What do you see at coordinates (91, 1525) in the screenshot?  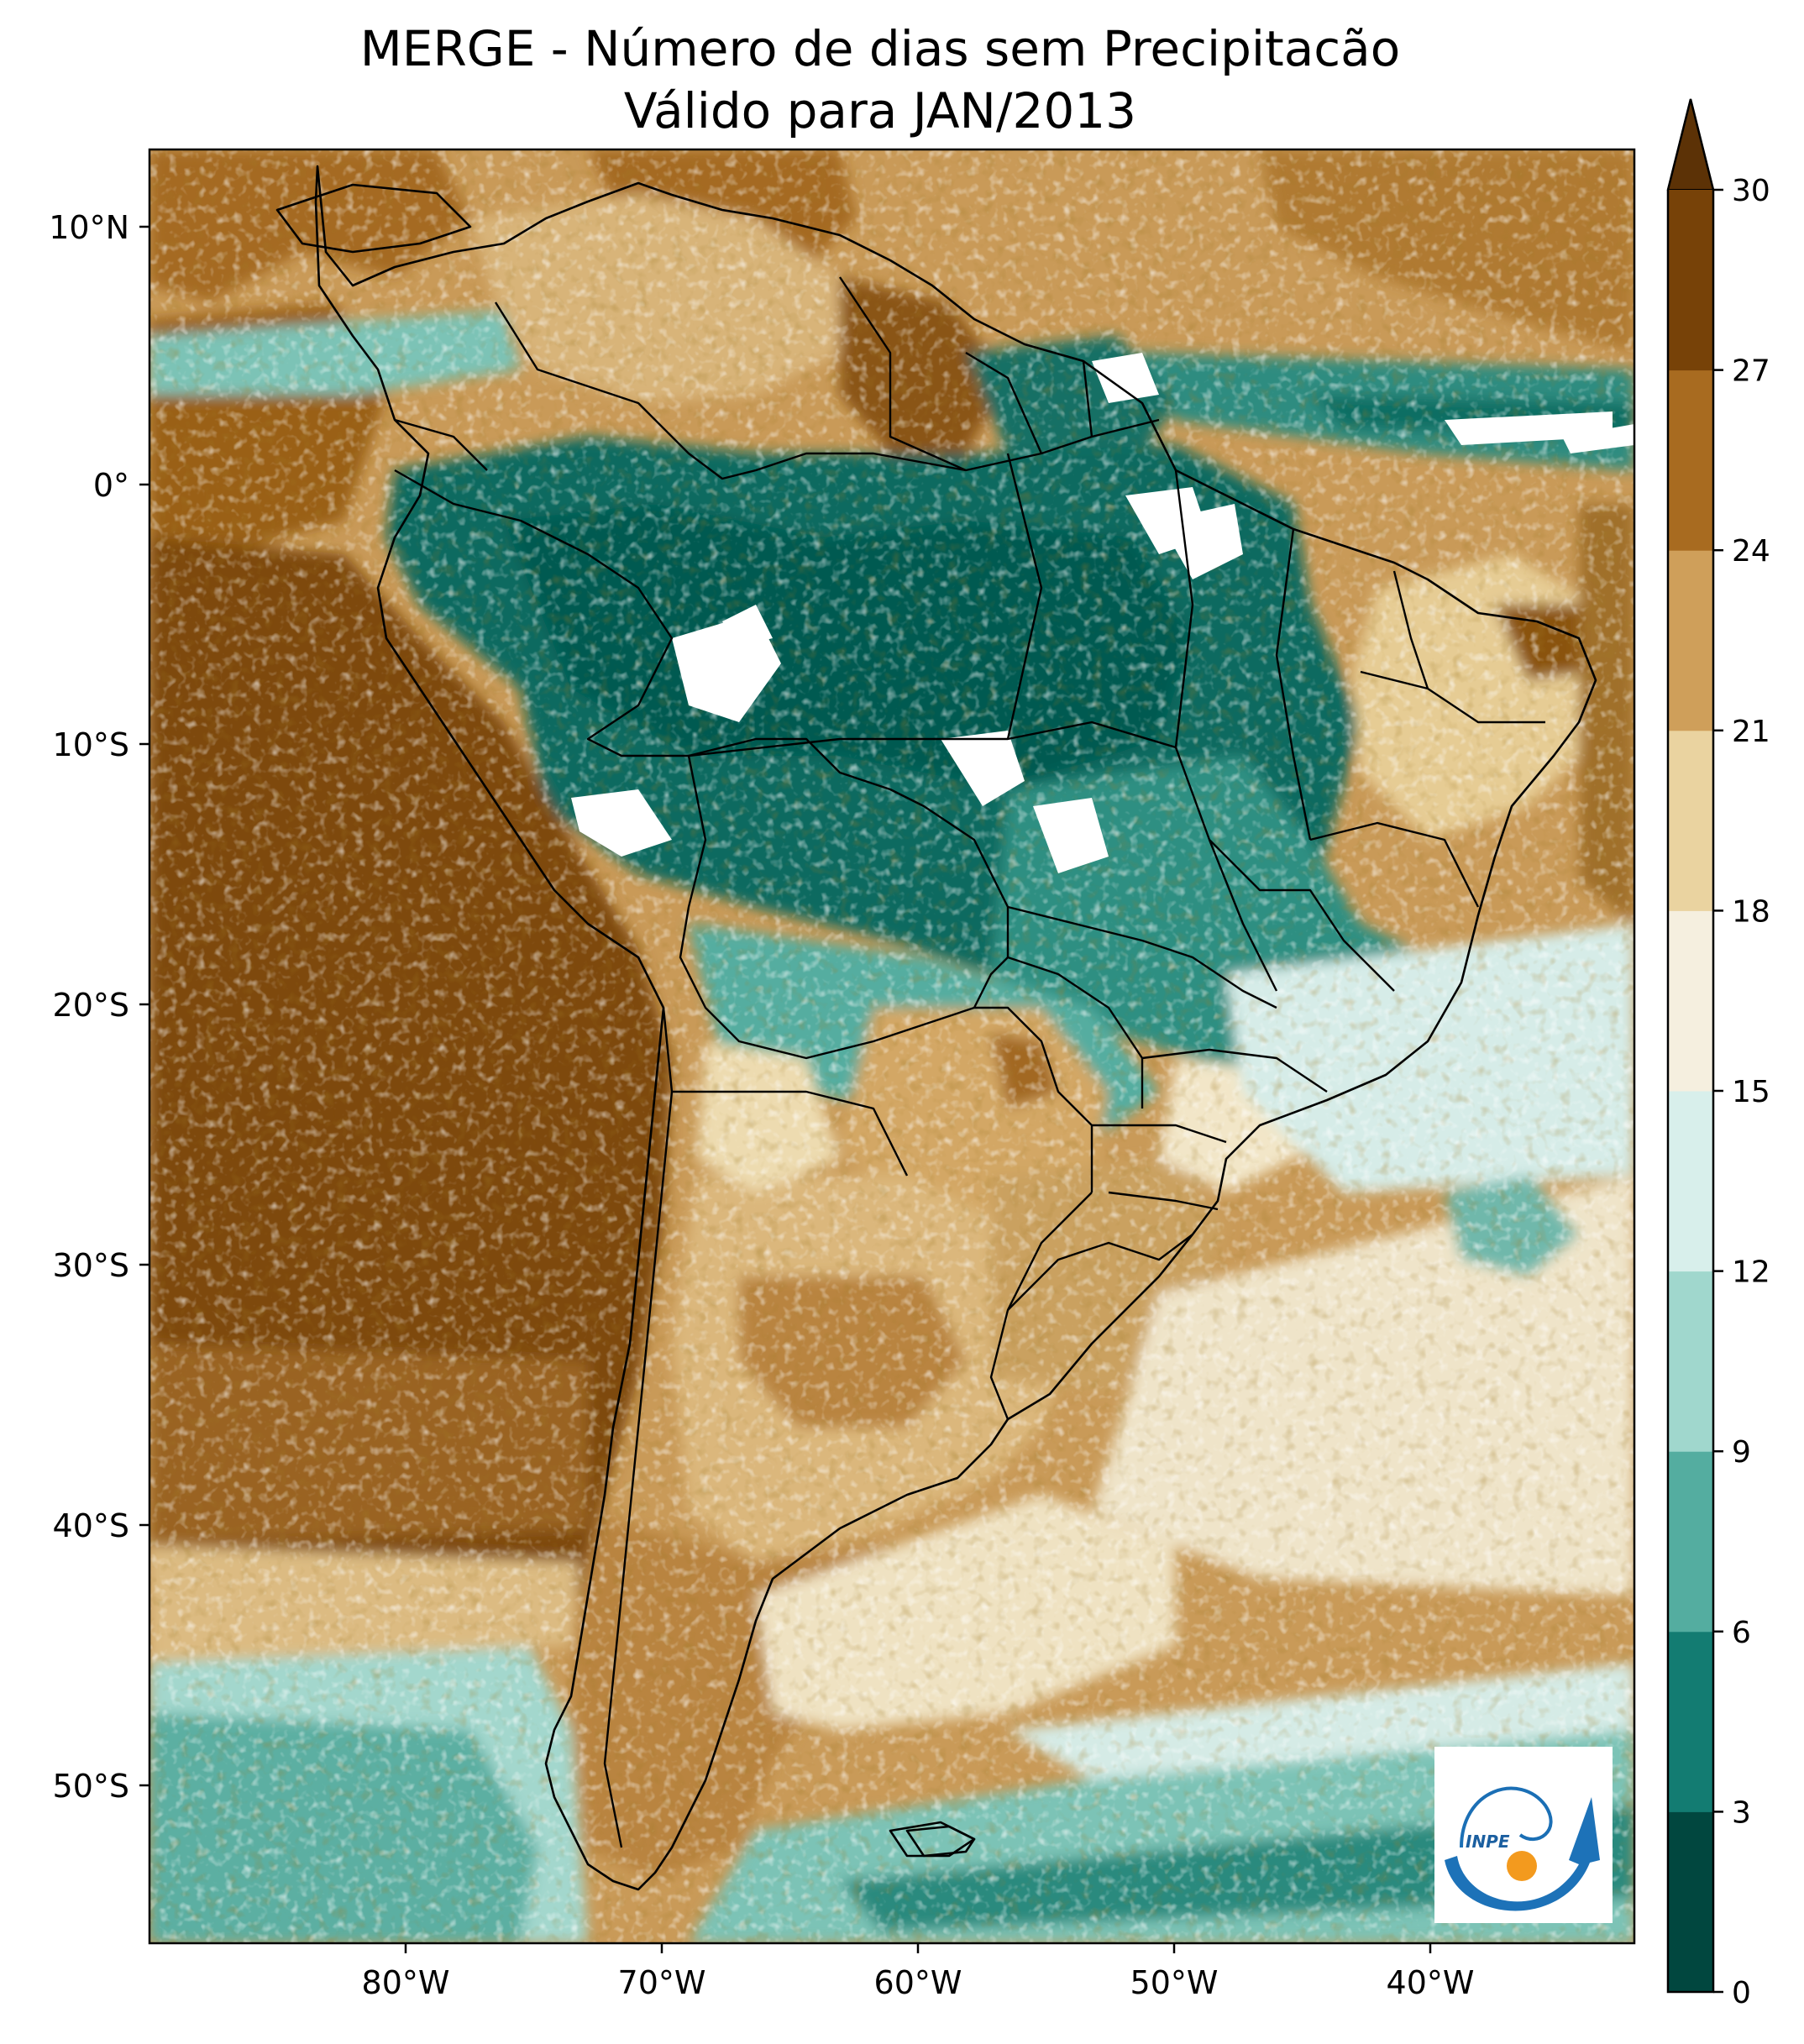 I see `lat-tick-label: 40°S` at bounding box center [91, 1525].